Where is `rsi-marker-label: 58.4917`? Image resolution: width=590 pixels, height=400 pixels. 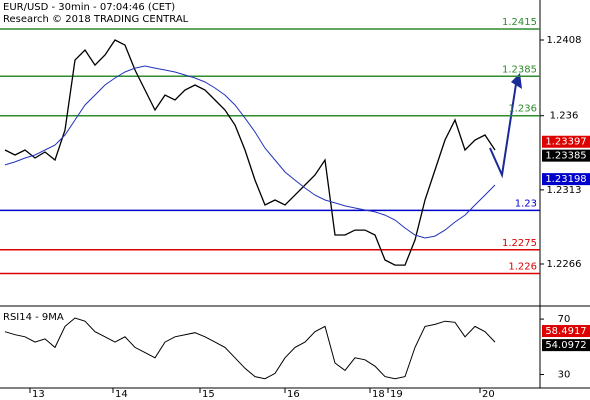
rsi-marker-label: 58.4917 is located at coordinates (565, 331).